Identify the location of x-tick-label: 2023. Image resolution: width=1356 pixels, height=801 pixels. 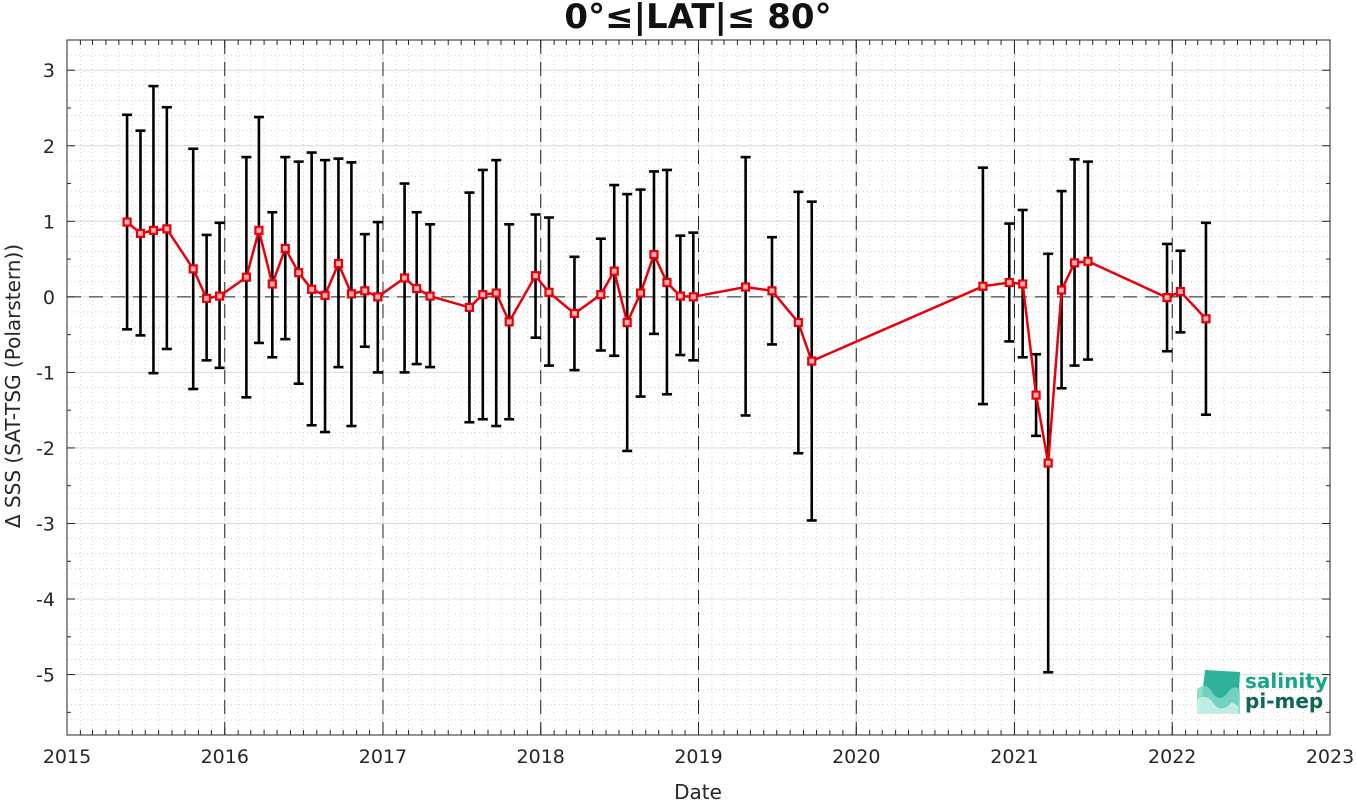
(1330, 757).